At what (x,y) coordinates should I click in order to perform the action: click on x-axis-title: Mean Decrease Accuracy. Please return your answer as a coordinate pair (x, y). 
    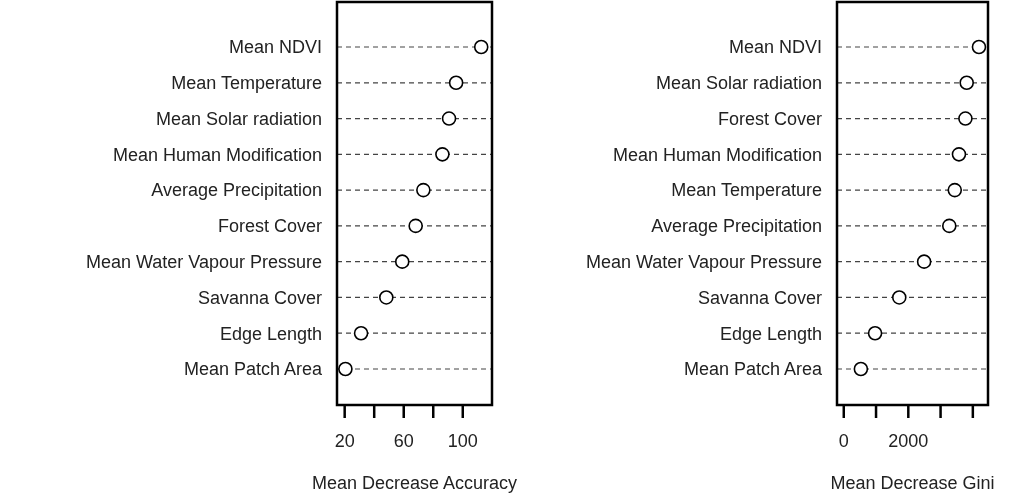
    Looking at the image, I should click on (414, 483).